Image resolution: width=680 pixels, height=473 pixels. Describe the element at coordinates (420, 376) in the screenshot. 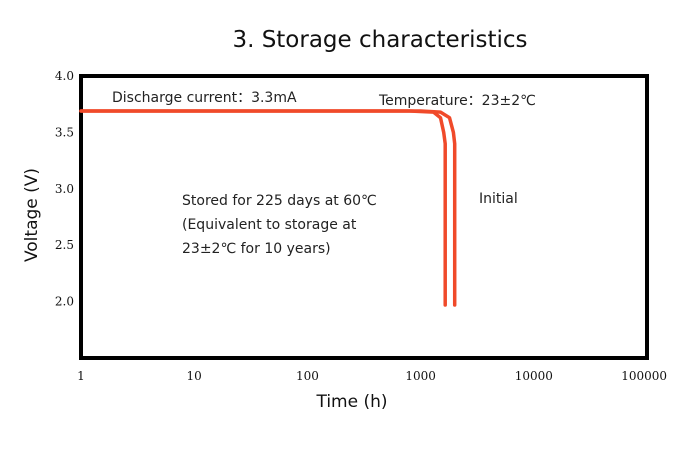

I see `x-tick-label: 1000` at that location.